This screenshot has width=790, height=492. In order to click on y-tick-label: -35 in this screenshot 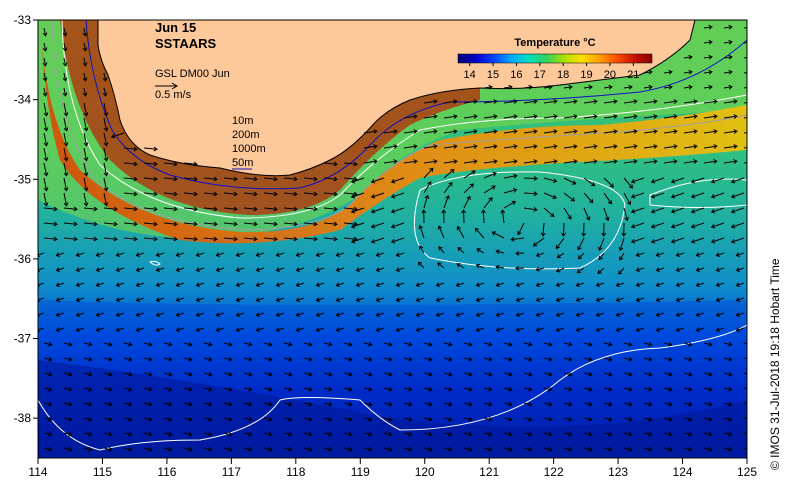, I will do `click(23, 179)`.